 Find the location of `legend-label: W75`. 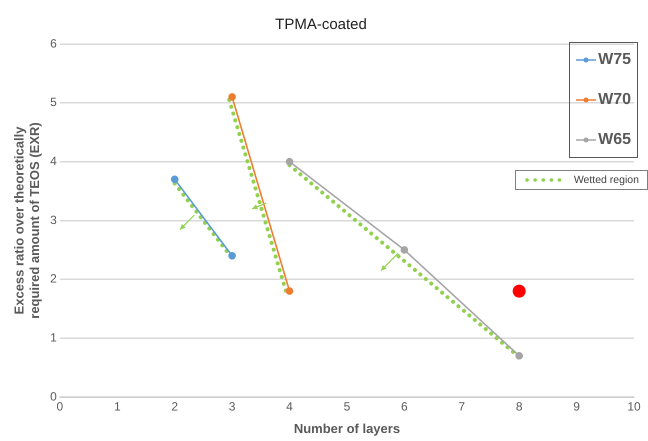

legend-label: W75 is located at coordinates (614, 60).